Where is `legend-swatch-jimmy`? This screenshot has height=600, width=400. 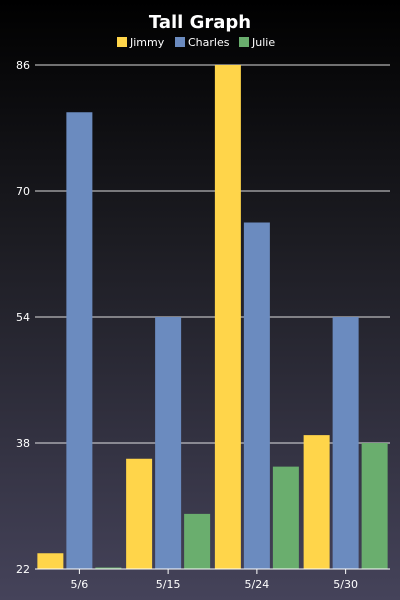 legend-swatch-jimmy is located at coordinates (122, 42).